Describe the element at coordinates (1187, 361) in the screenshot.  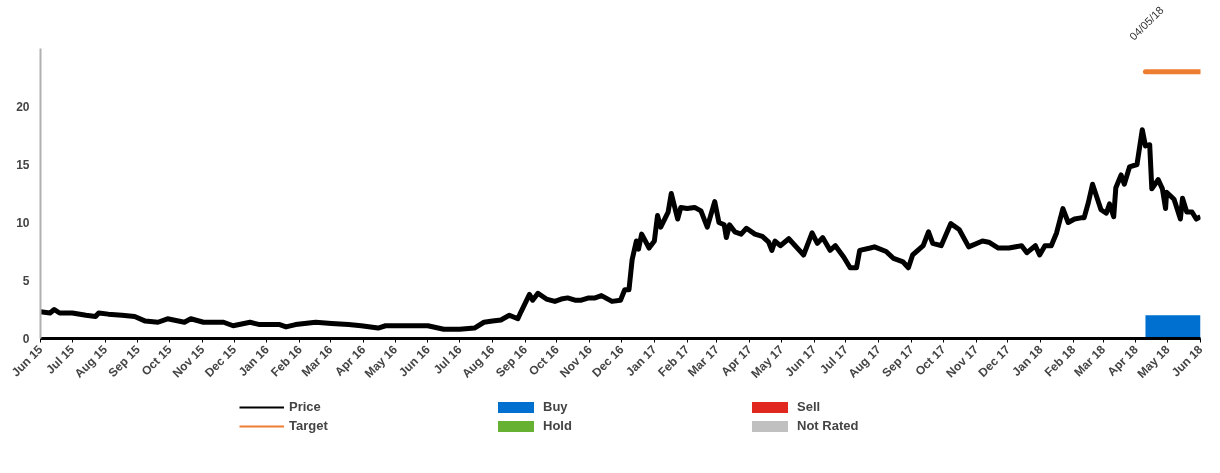
I see `x-tick-label: Jun 18` at that location.